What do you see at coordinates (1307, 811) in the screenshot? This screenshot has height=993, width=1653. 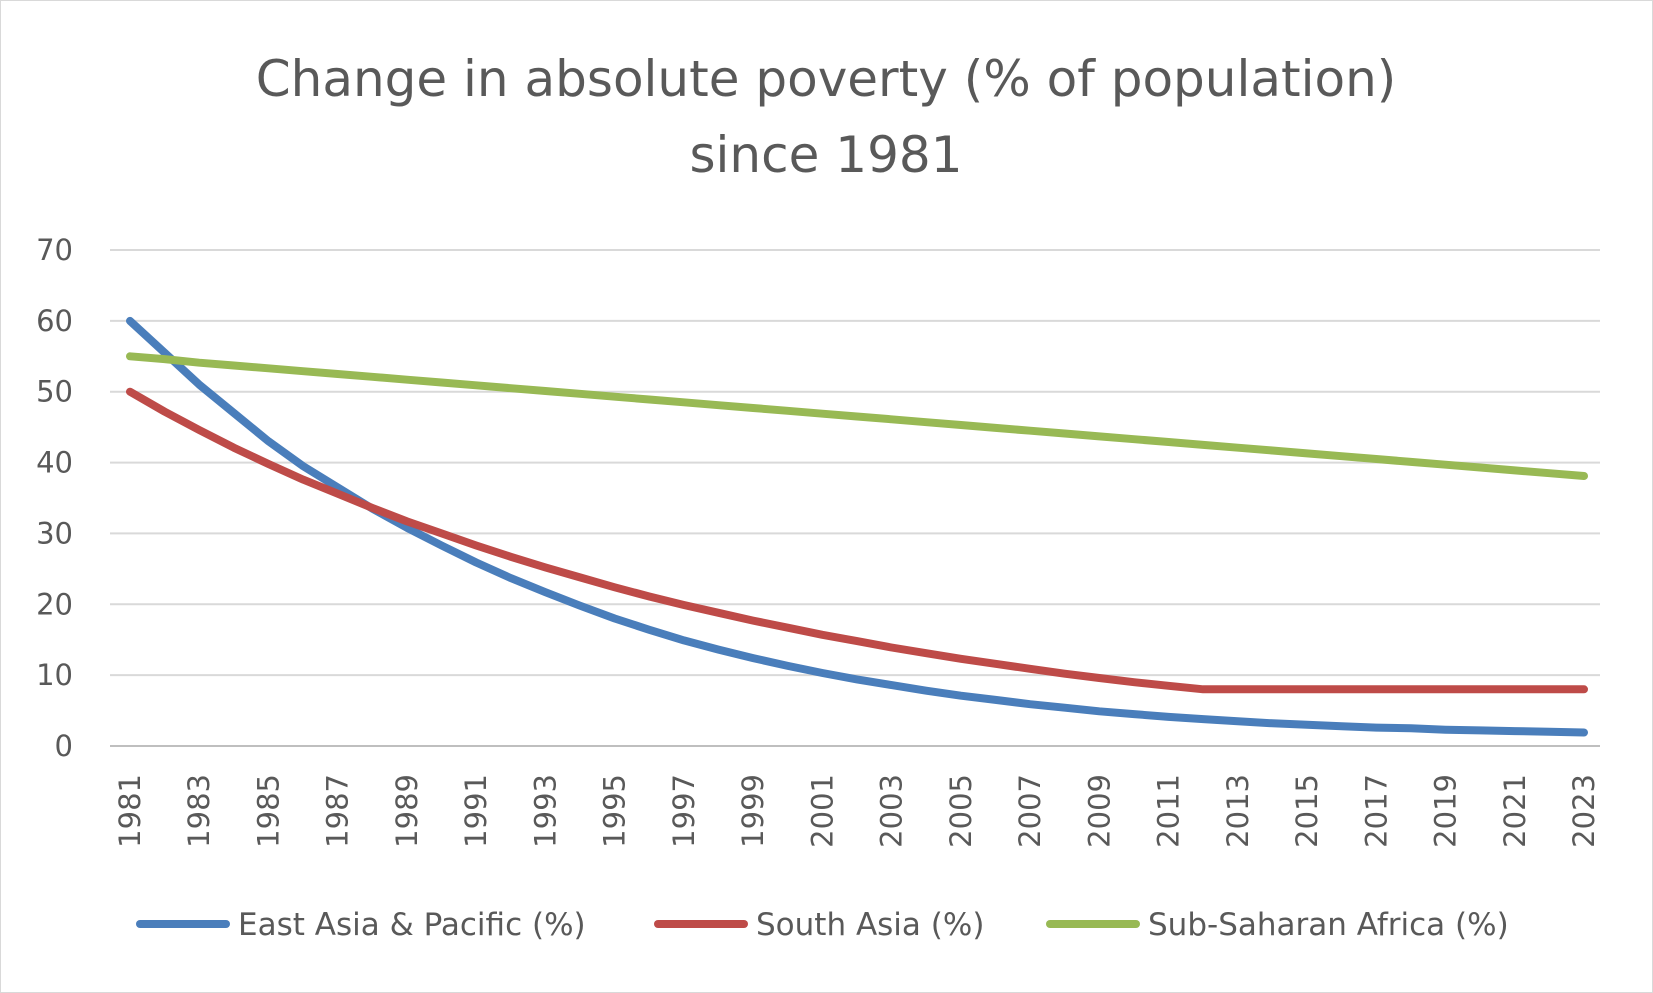 I see `x-tick-label-2015: 2015` at bounding box center [1307, 811].